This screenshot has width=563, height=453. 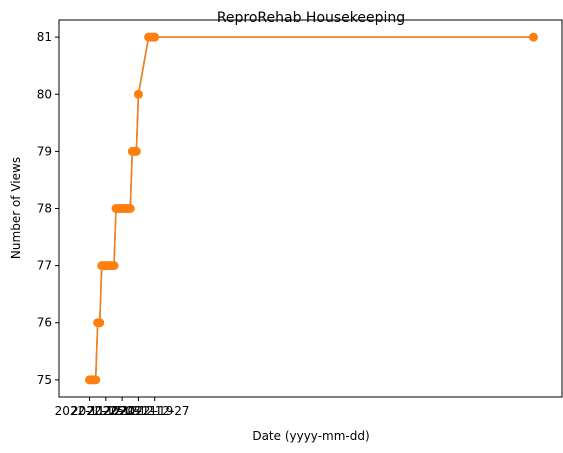 What do you see at coordinates (139, 411) in the screenshot?
I see `x-tick-label: 2022-12-19` at bounding box center [139, 411].